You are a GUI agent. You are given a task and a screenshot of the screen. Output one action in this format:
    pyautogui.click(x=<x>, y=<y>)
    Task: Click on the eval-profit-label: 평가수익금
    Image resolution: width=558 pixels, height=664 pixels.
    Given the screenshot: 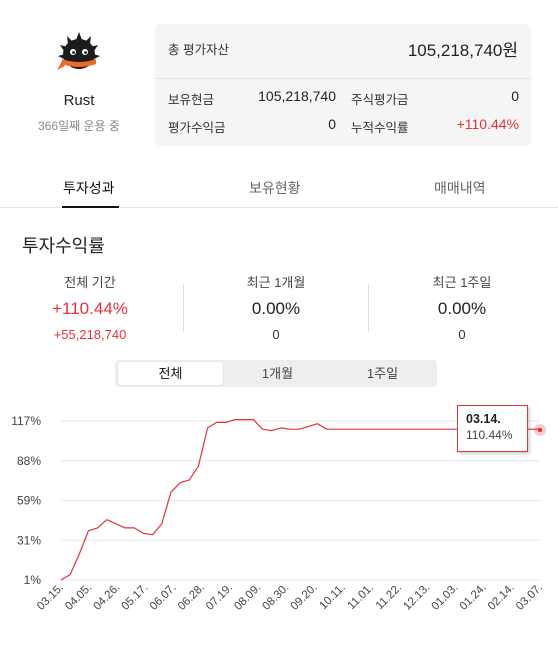 What is the action you would take?
    pyautogui.click(x=197, y=128)
    